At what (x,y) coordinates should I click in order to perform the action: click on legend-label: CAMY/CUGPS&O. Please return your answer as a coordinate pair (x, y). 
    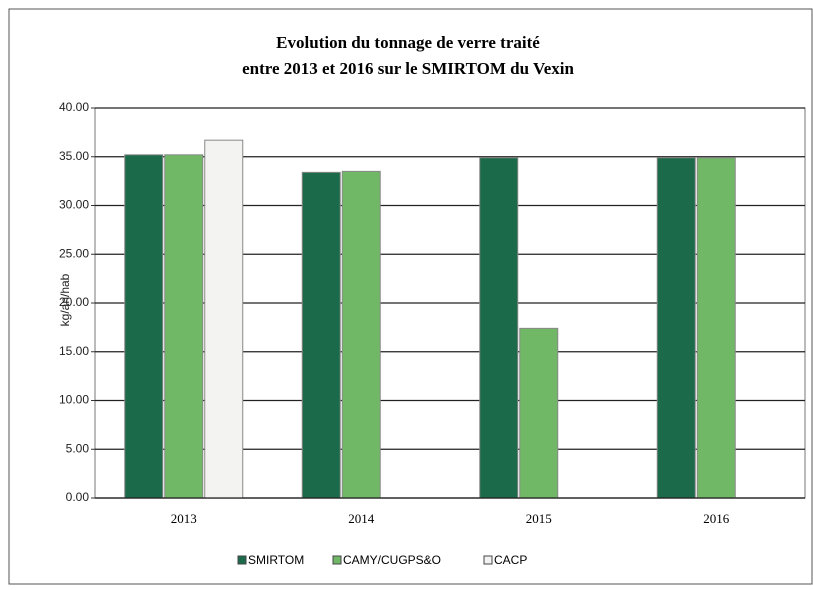
    Looking at the image, I should click on (392, 560).